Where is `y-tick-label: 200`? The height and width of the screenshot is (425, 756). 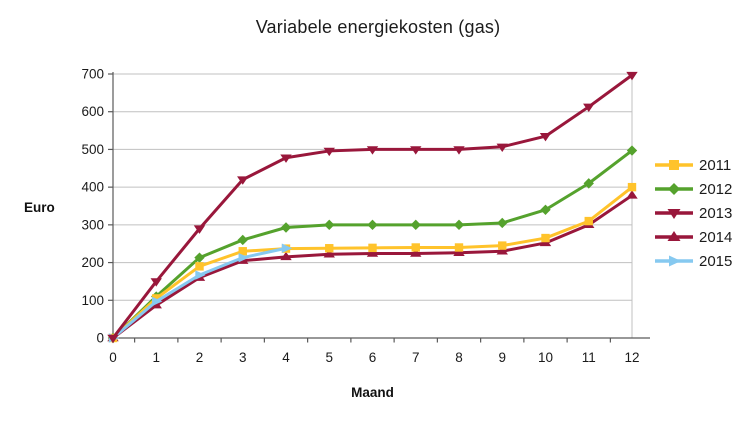
y-tick-label: 200 is located at coordinates (92, 262).